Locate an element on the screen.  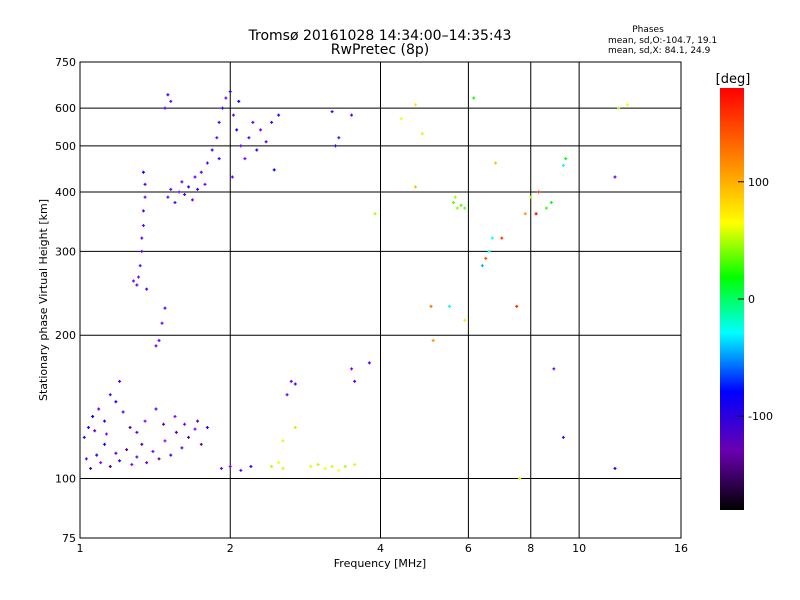
y-tick-label: 100 is located at coordinates (65, 479).